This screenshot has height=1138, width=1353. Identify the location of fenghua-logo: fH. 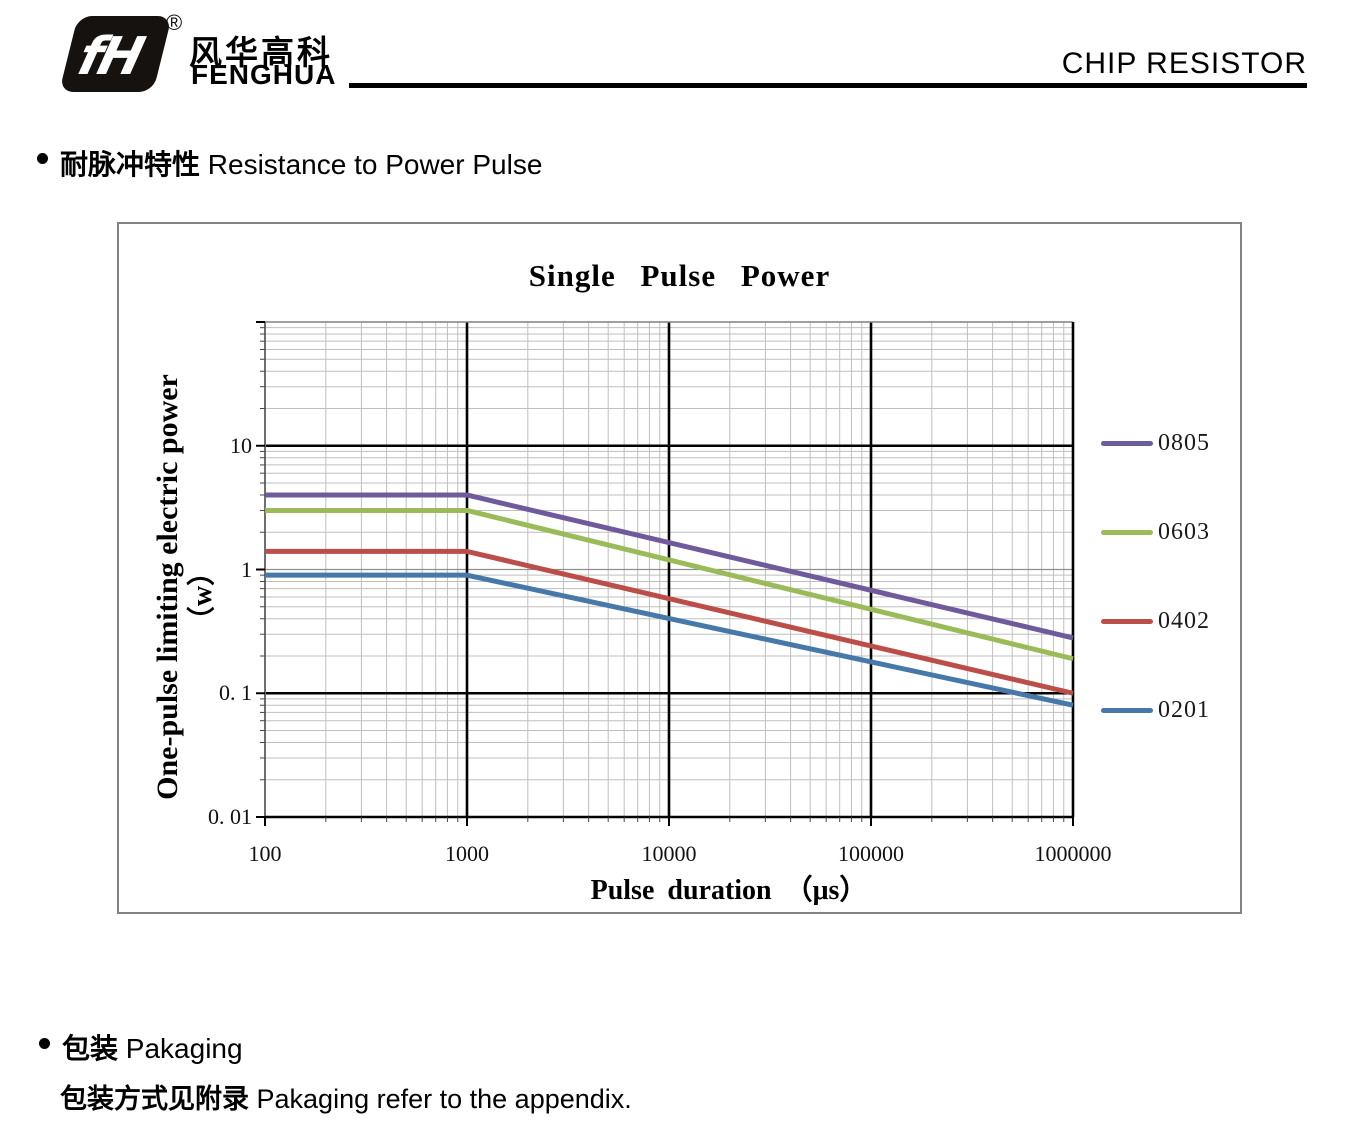
(115, 54).